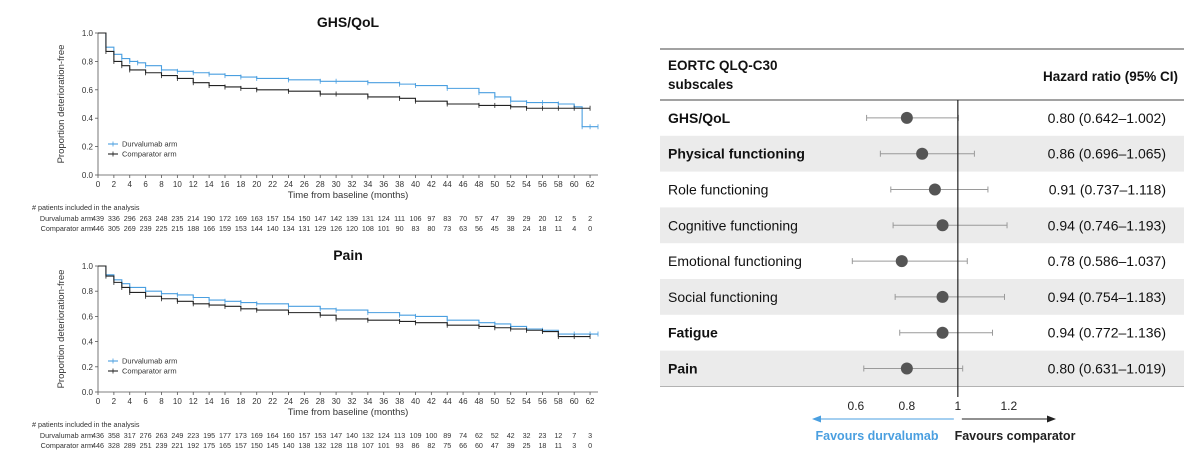  I want to click on arrow-left-head, so click(816, 419).